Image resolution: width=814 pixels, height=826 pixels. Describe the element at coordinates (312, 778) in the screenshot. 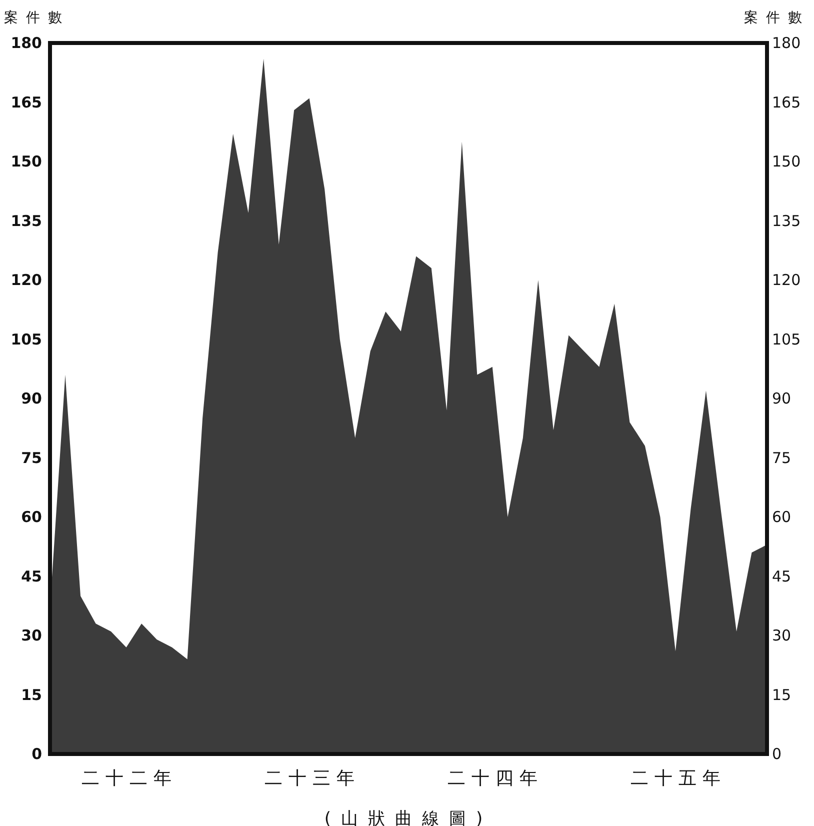

I see `x-tick-label: 二十三年` at that location.